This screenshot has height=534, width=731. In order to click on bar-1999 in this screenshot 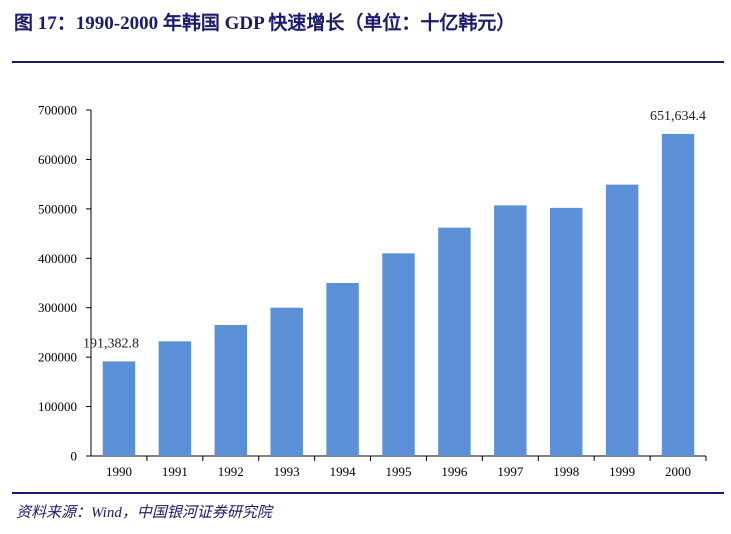, I will do `click(622, 320)`.